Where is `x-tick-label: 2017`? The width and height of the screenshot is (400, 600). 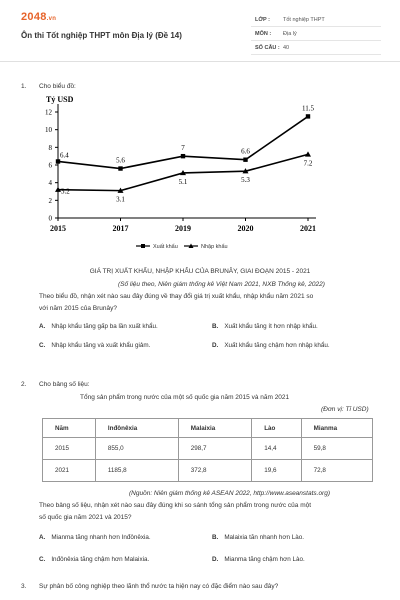 x-tick-label: 2017 is located at coordinates (121, 228).